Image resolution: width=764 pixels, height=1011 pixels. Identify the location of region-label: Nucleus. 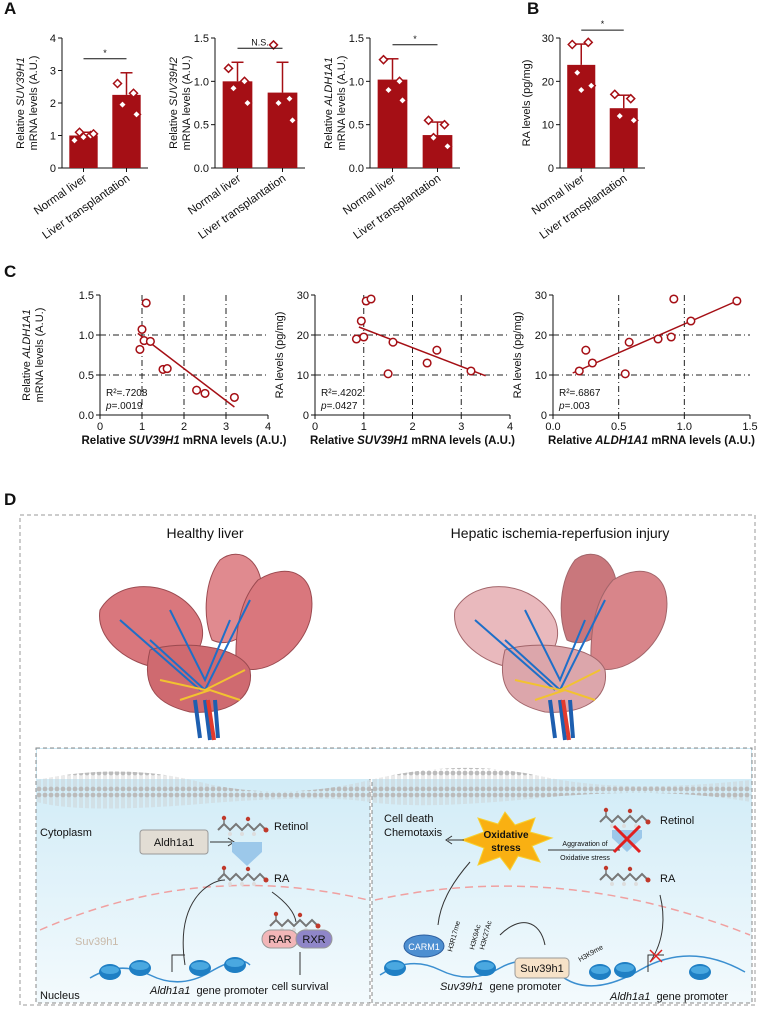
(60, 996).